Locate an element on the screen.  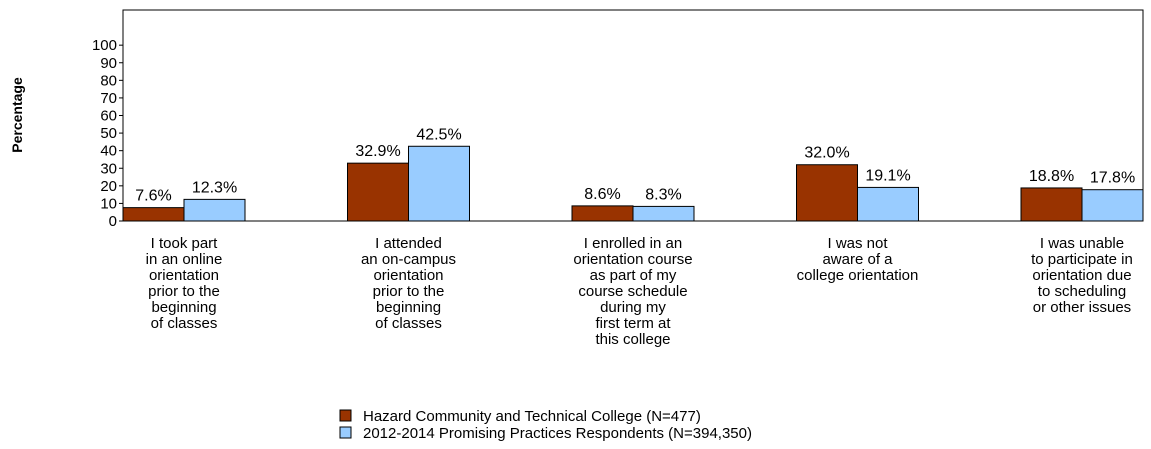
y-tick-label: 40 is located at coordinates (108, 151).